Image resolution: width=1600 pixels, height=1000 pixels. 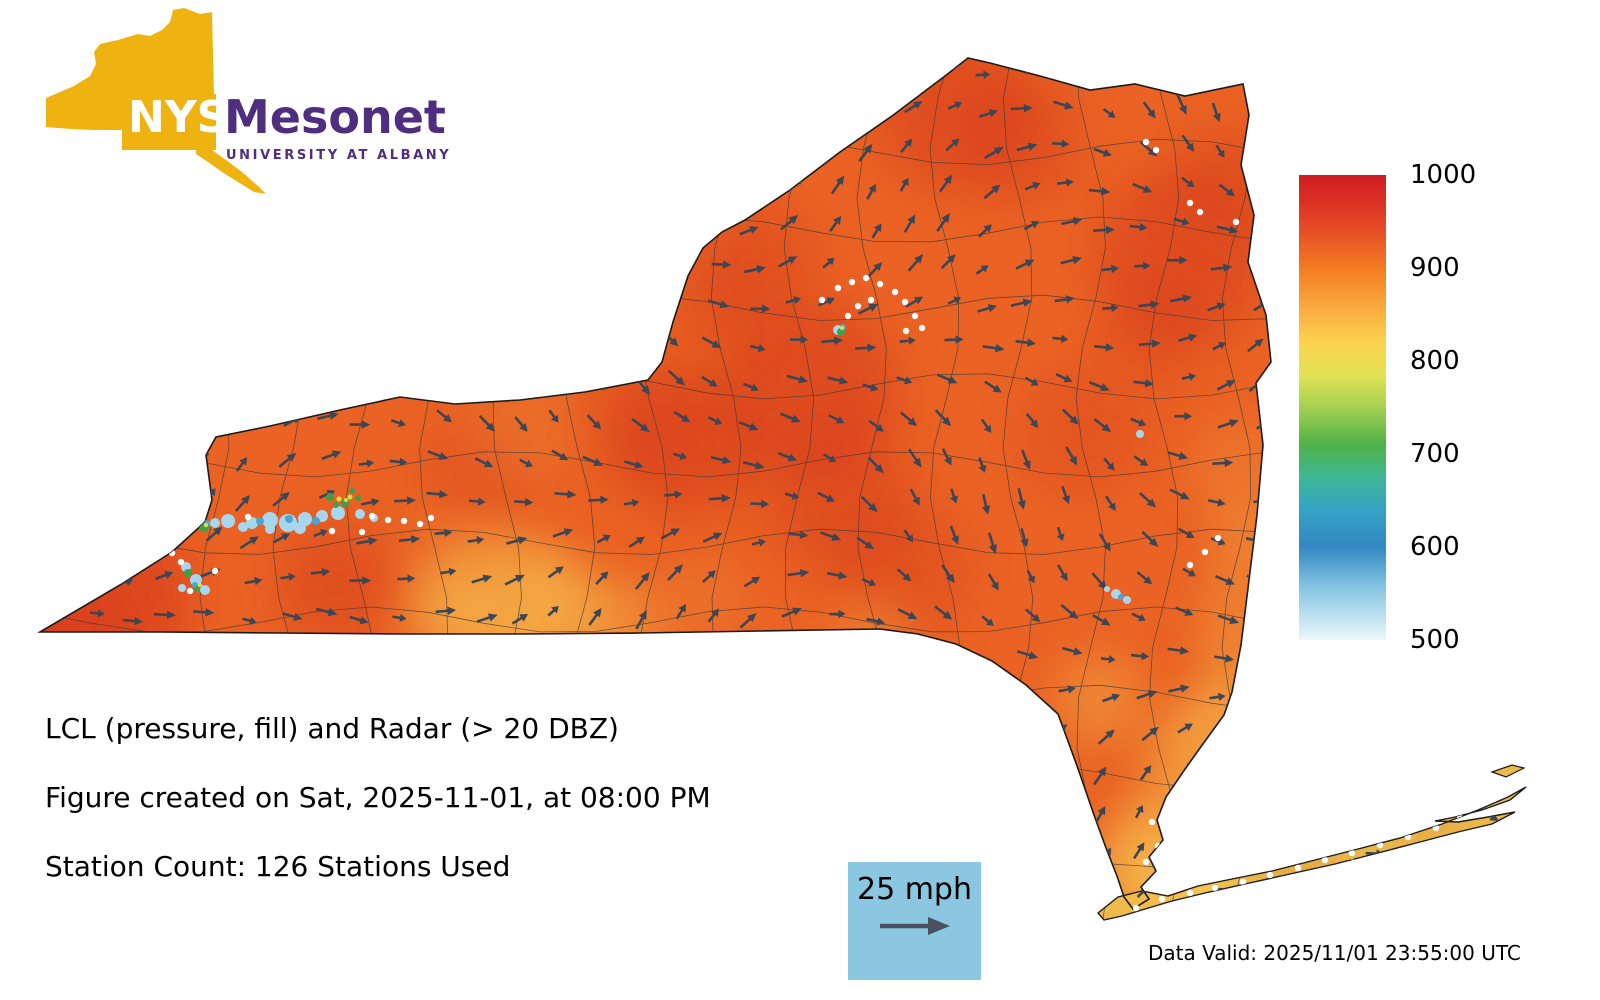 I want to click on colorbar-tick-label: 800, so click(x=1435, y=361).